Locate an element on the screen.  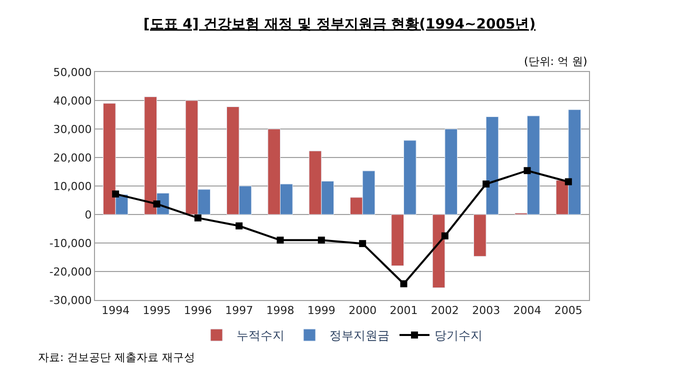
x-tick-label: 1999 is located at coordinates (321, 311).